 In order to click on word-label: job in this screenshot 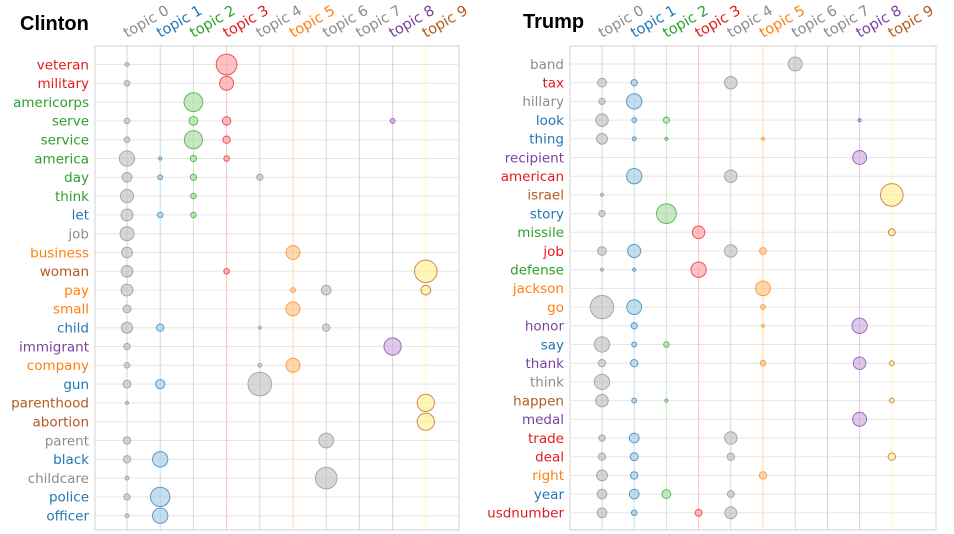, I will do `click(78, 235)`.